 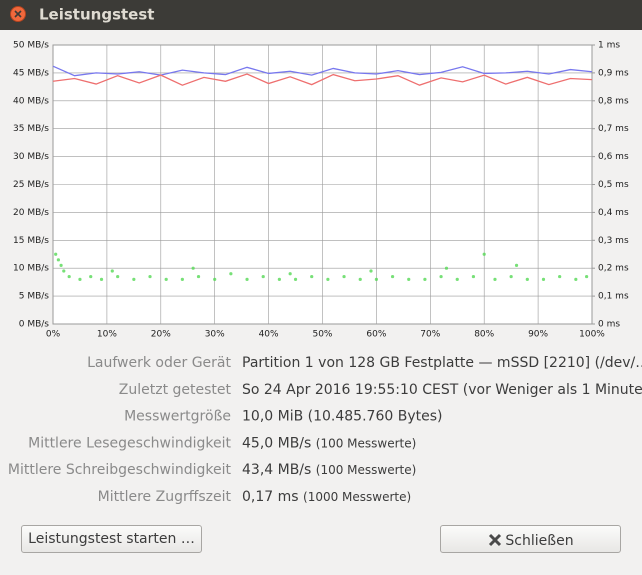 What do you see at coordinates (484, 335) in the screenshot?
I see `x-tick-label: 80%` at bounding box center [484, 335].